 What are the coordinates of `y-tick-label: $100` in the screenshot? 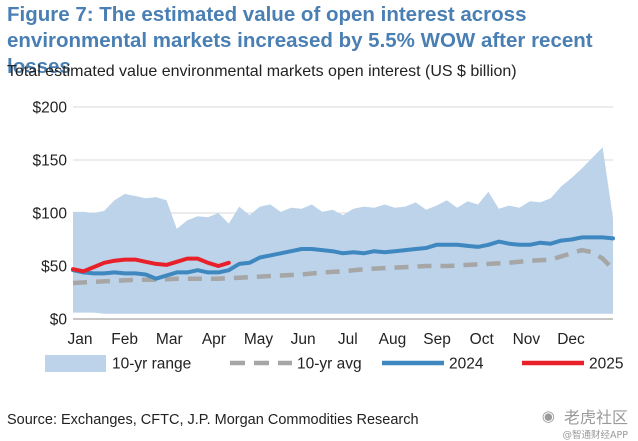 It's located at (50, 214).